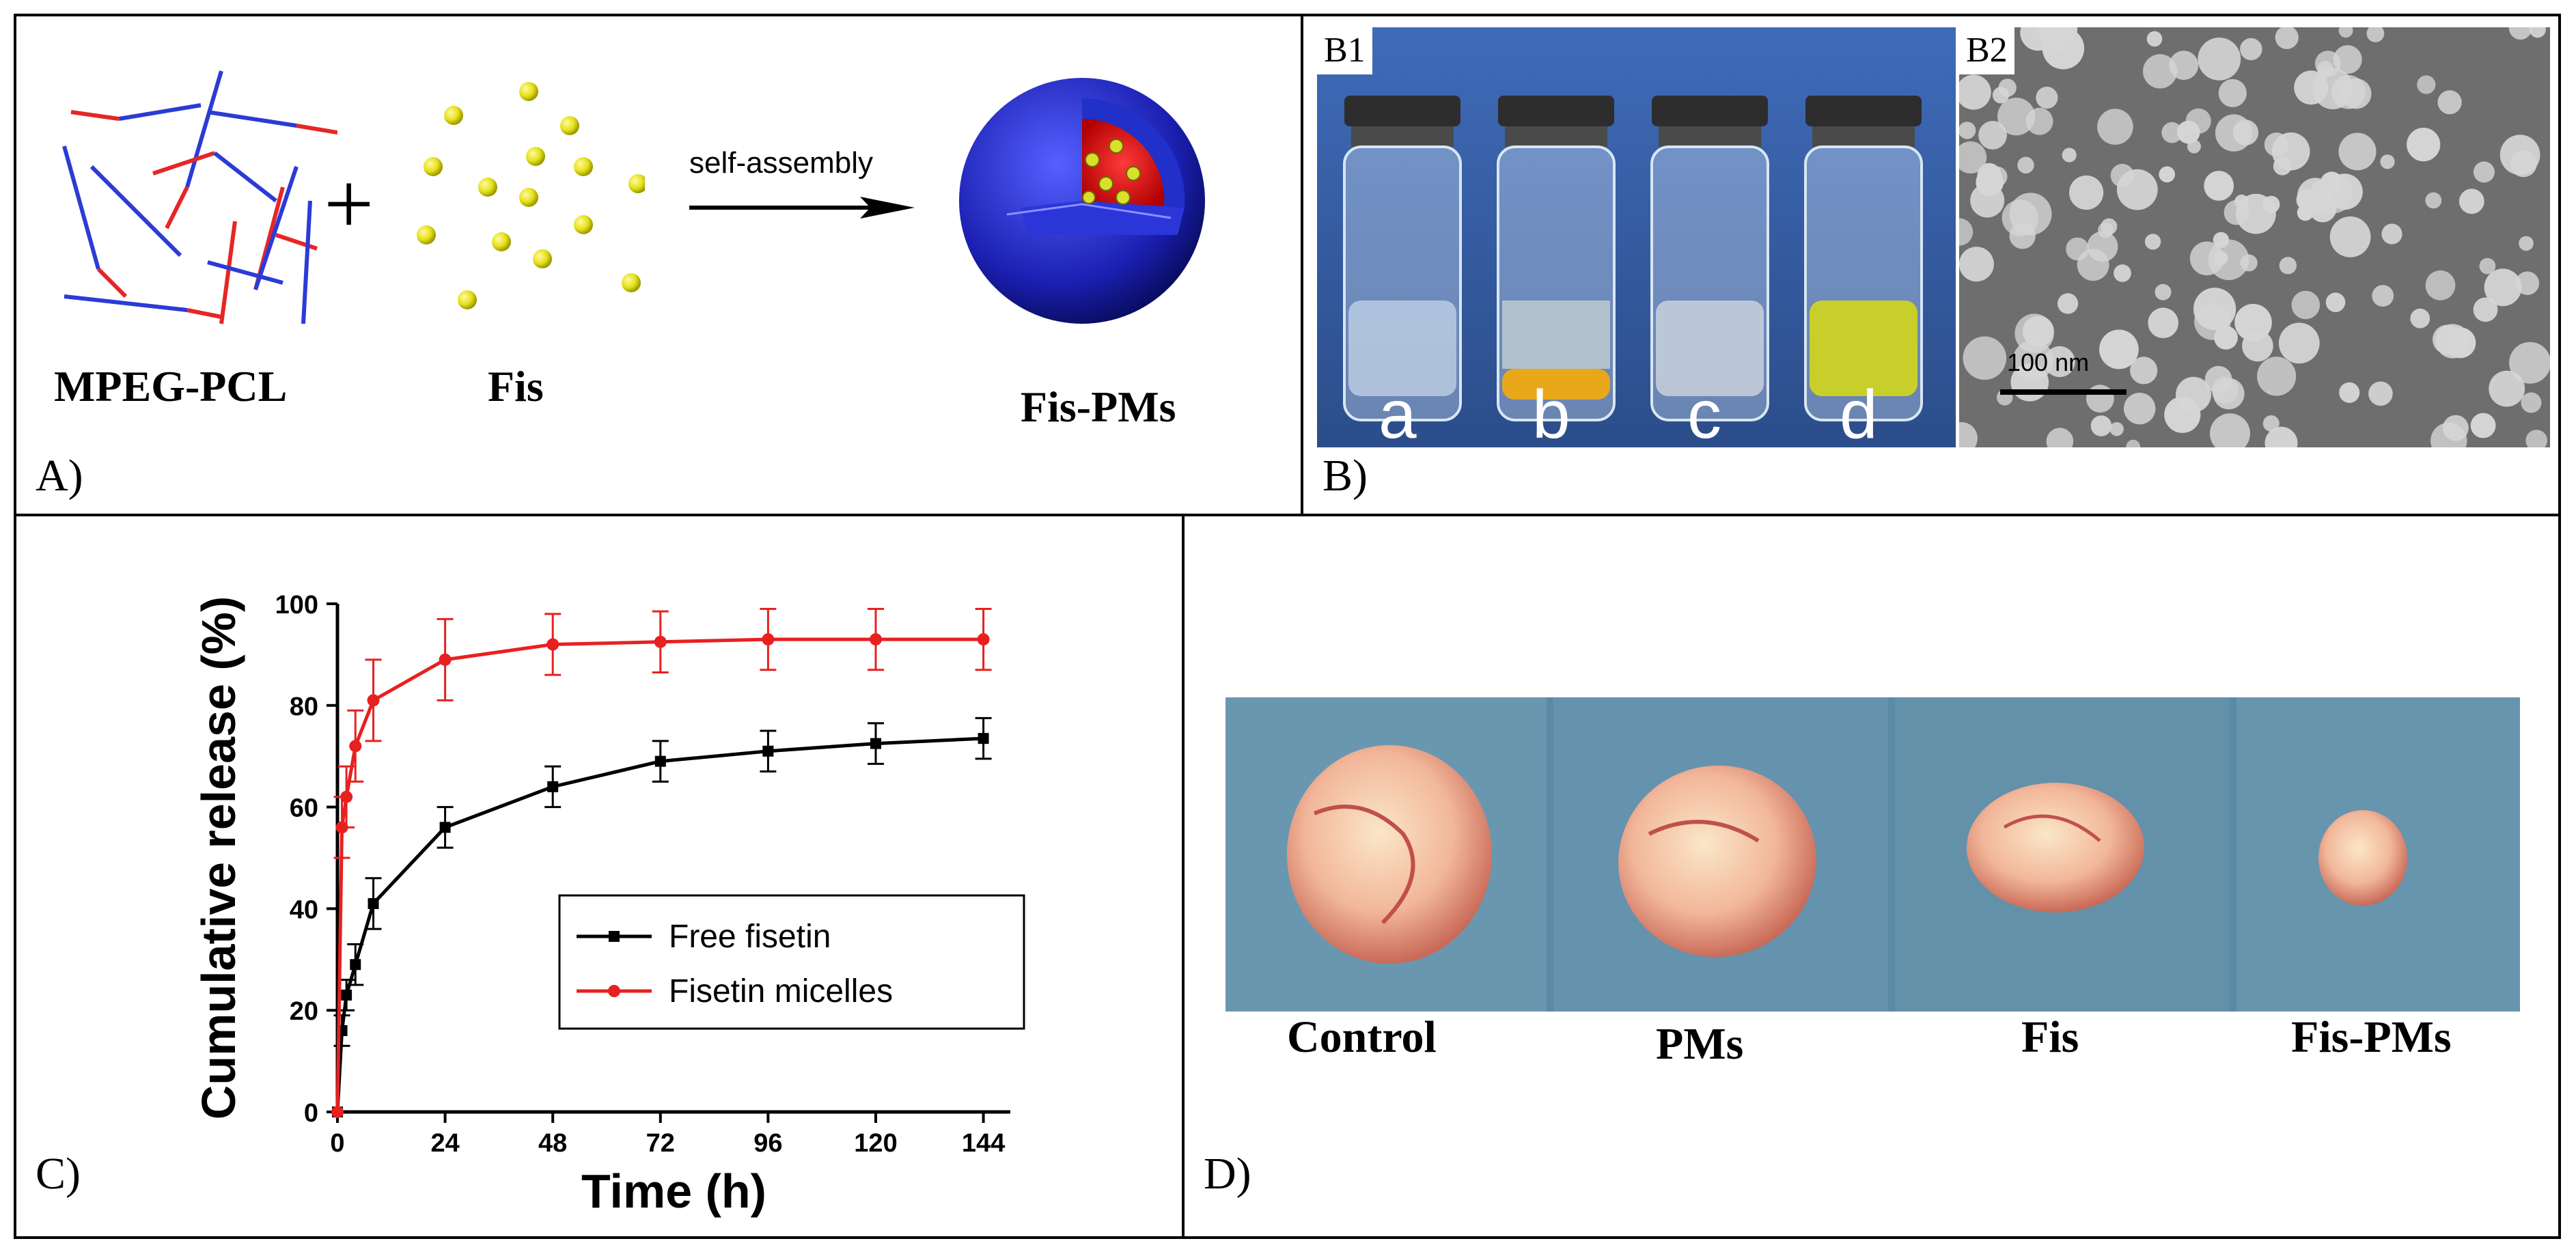  I want to click on y-tick-label: 60, so click(304, 808).